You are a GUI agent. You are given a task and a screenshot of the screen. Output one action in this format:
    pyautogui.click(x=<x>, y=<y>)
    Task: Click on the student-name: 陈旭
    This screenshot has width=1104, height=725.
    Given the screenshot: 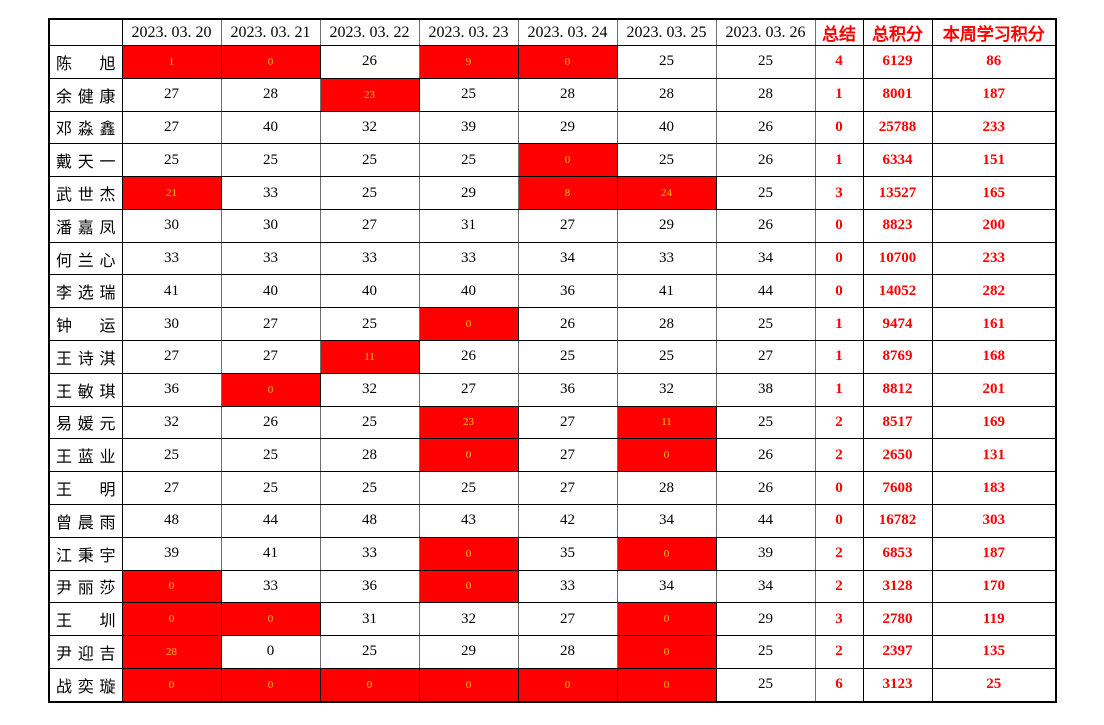 What is the action you would take?
    pyautogui.click(x=85, y=62)
    